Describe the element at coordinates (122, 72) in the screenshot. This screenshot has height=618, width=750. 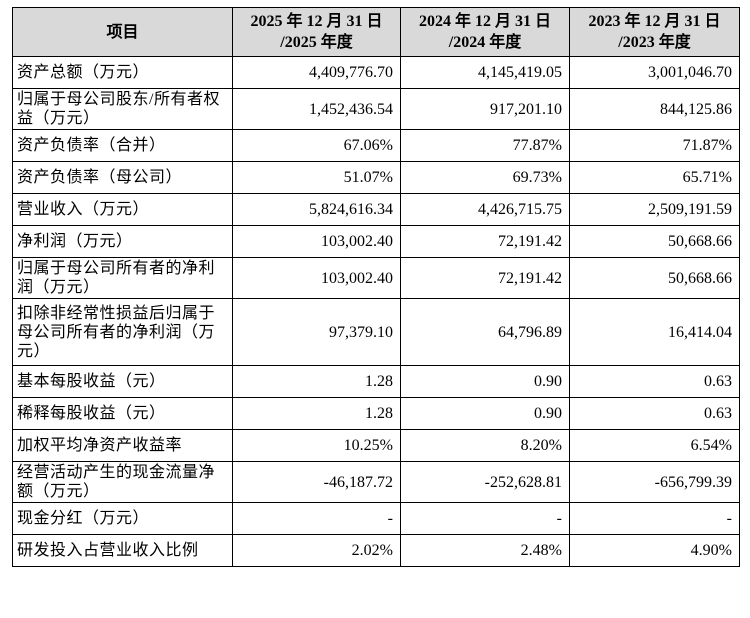
I see `row-label: 资产总额（万元）` at that location.